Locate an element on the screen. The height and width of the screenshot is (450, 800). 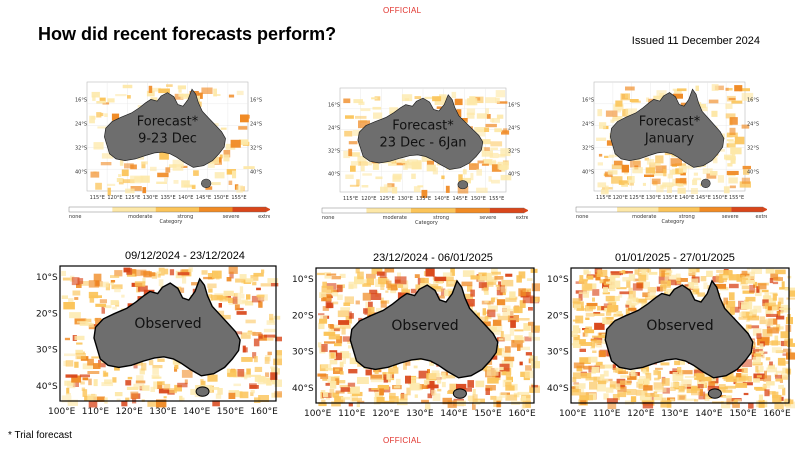
forecast-label-line2: 23 Dec - 6Jan is located at coordinates (422, 143).